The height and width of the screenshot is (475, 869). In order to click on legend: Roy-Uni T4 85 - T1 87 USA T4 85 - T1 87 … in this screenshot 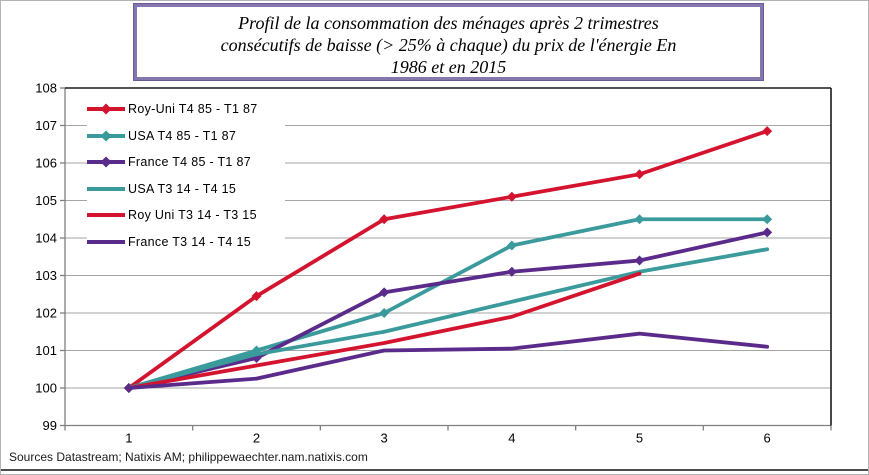, I will do `click(186, 176)`.